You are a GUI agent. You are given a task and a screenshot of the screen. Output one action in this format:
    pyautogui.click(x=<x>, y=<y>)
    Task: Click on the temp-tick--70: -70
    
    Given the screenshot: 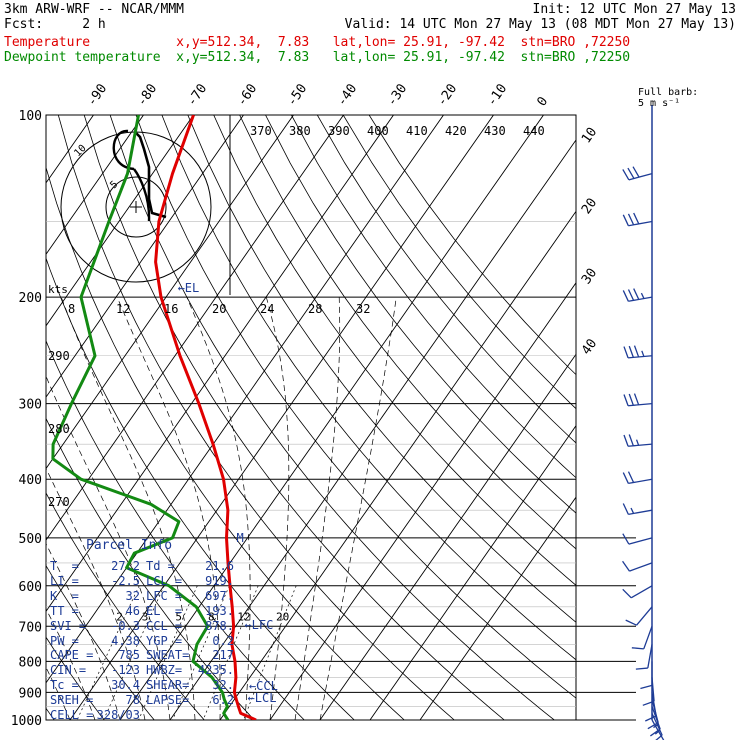 What is the action you would take?
    pyautogui.click(x=197, y=95)
    